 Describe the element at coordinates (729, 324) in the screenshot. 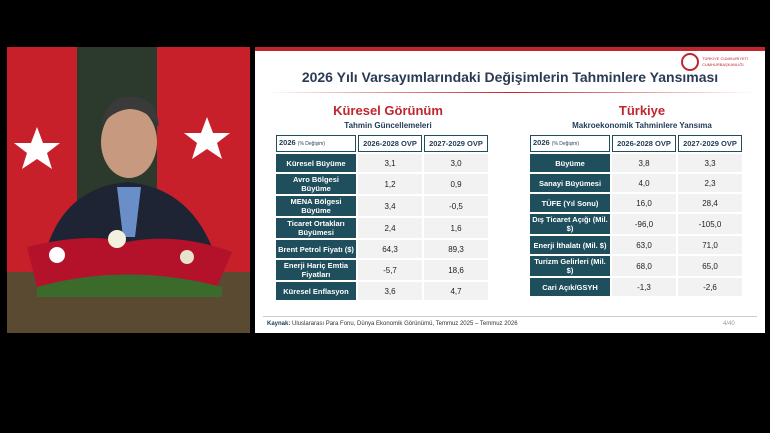

I see `page-number: 4/40` at that location.